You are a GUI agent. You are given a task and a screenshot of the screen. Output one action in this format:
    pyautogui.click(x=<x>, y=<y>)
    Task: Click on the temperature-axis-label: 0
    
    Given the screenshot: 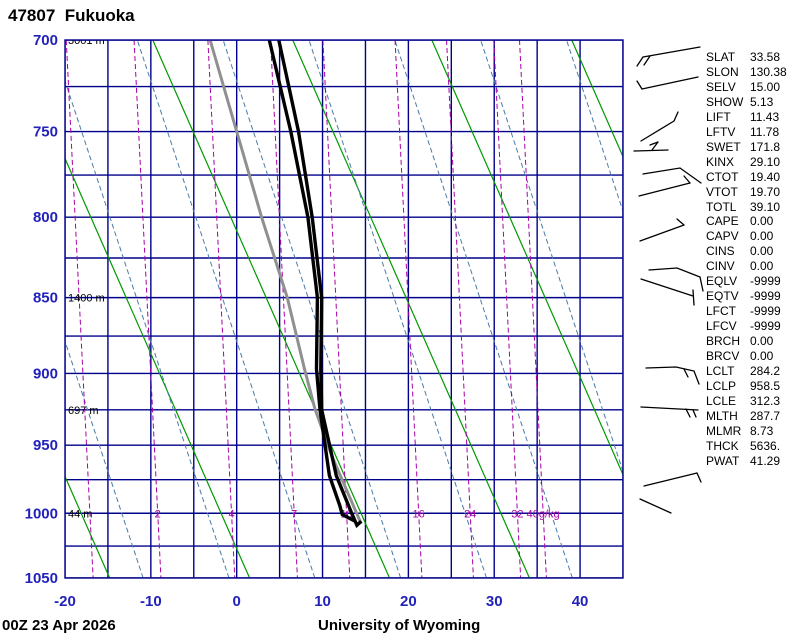 What is the action you would take?
    pyautogui.click(x=237, y=601)
    